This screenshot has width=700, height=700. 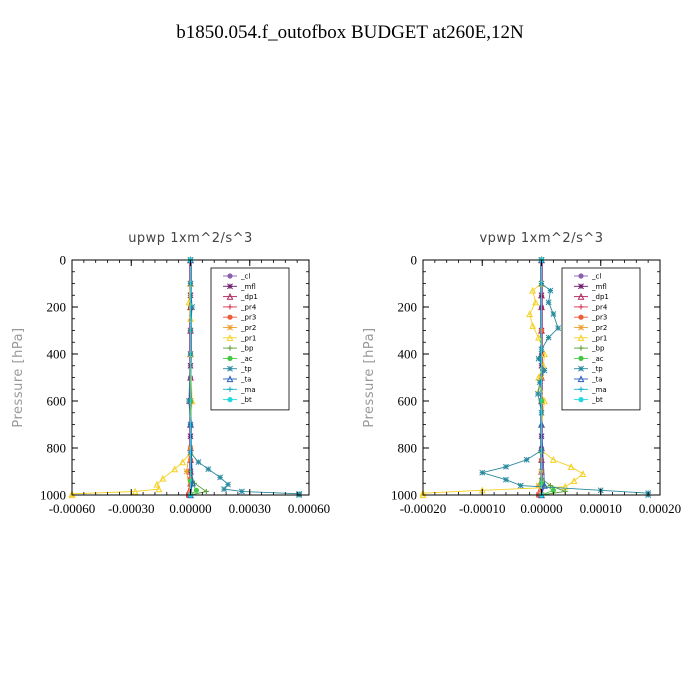 I want to click on legend-label: _pr4, so click(x=599, y=307).